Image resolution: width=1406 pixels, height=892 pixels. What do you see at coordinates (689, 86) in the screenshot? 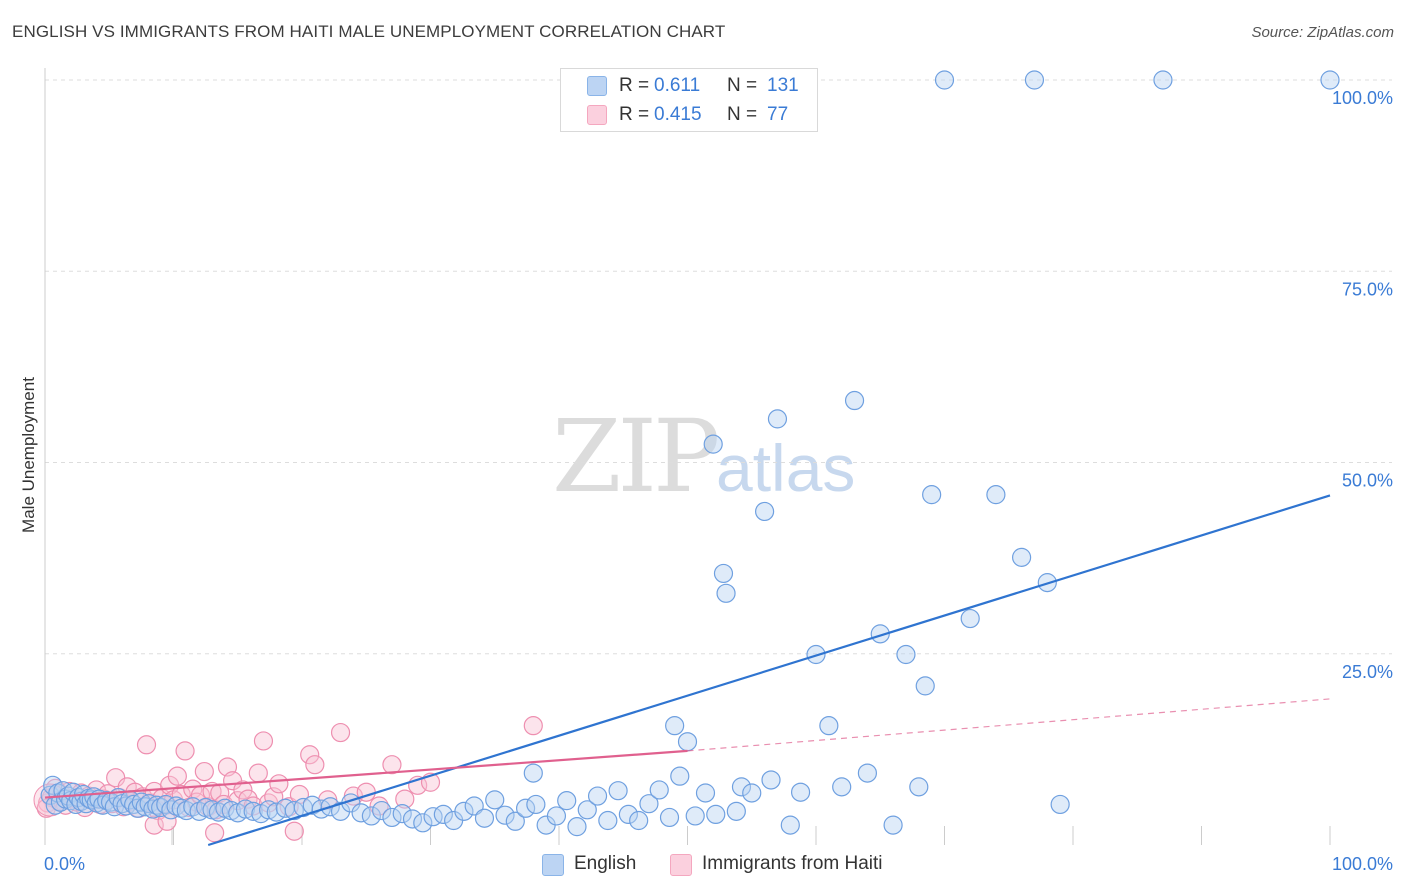
I see `legend-row-english: R = 0.611 N = 131` at bounding box center [689, 86].